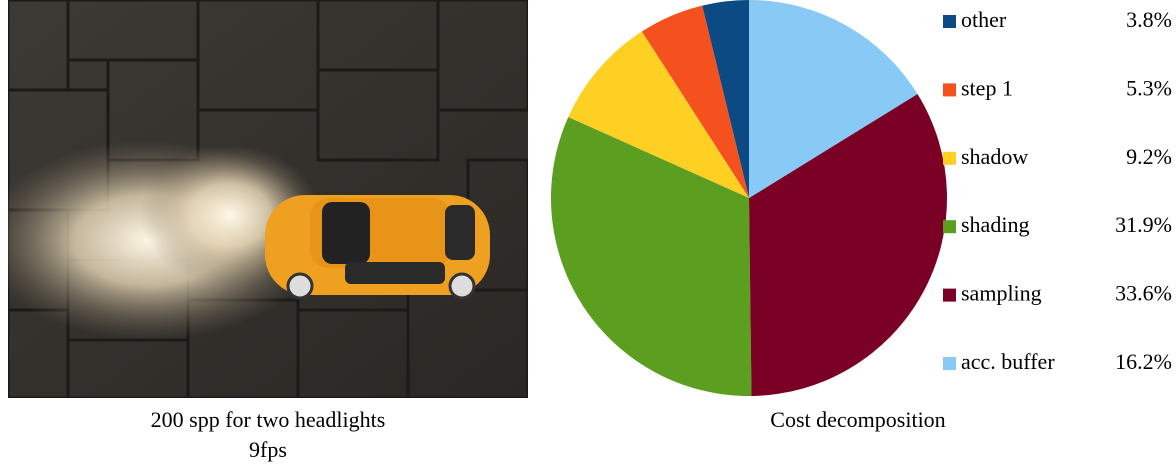  Describe the element at coordinates (994, 156) in the screenshot. I see `legend-label: shadow` at that location.